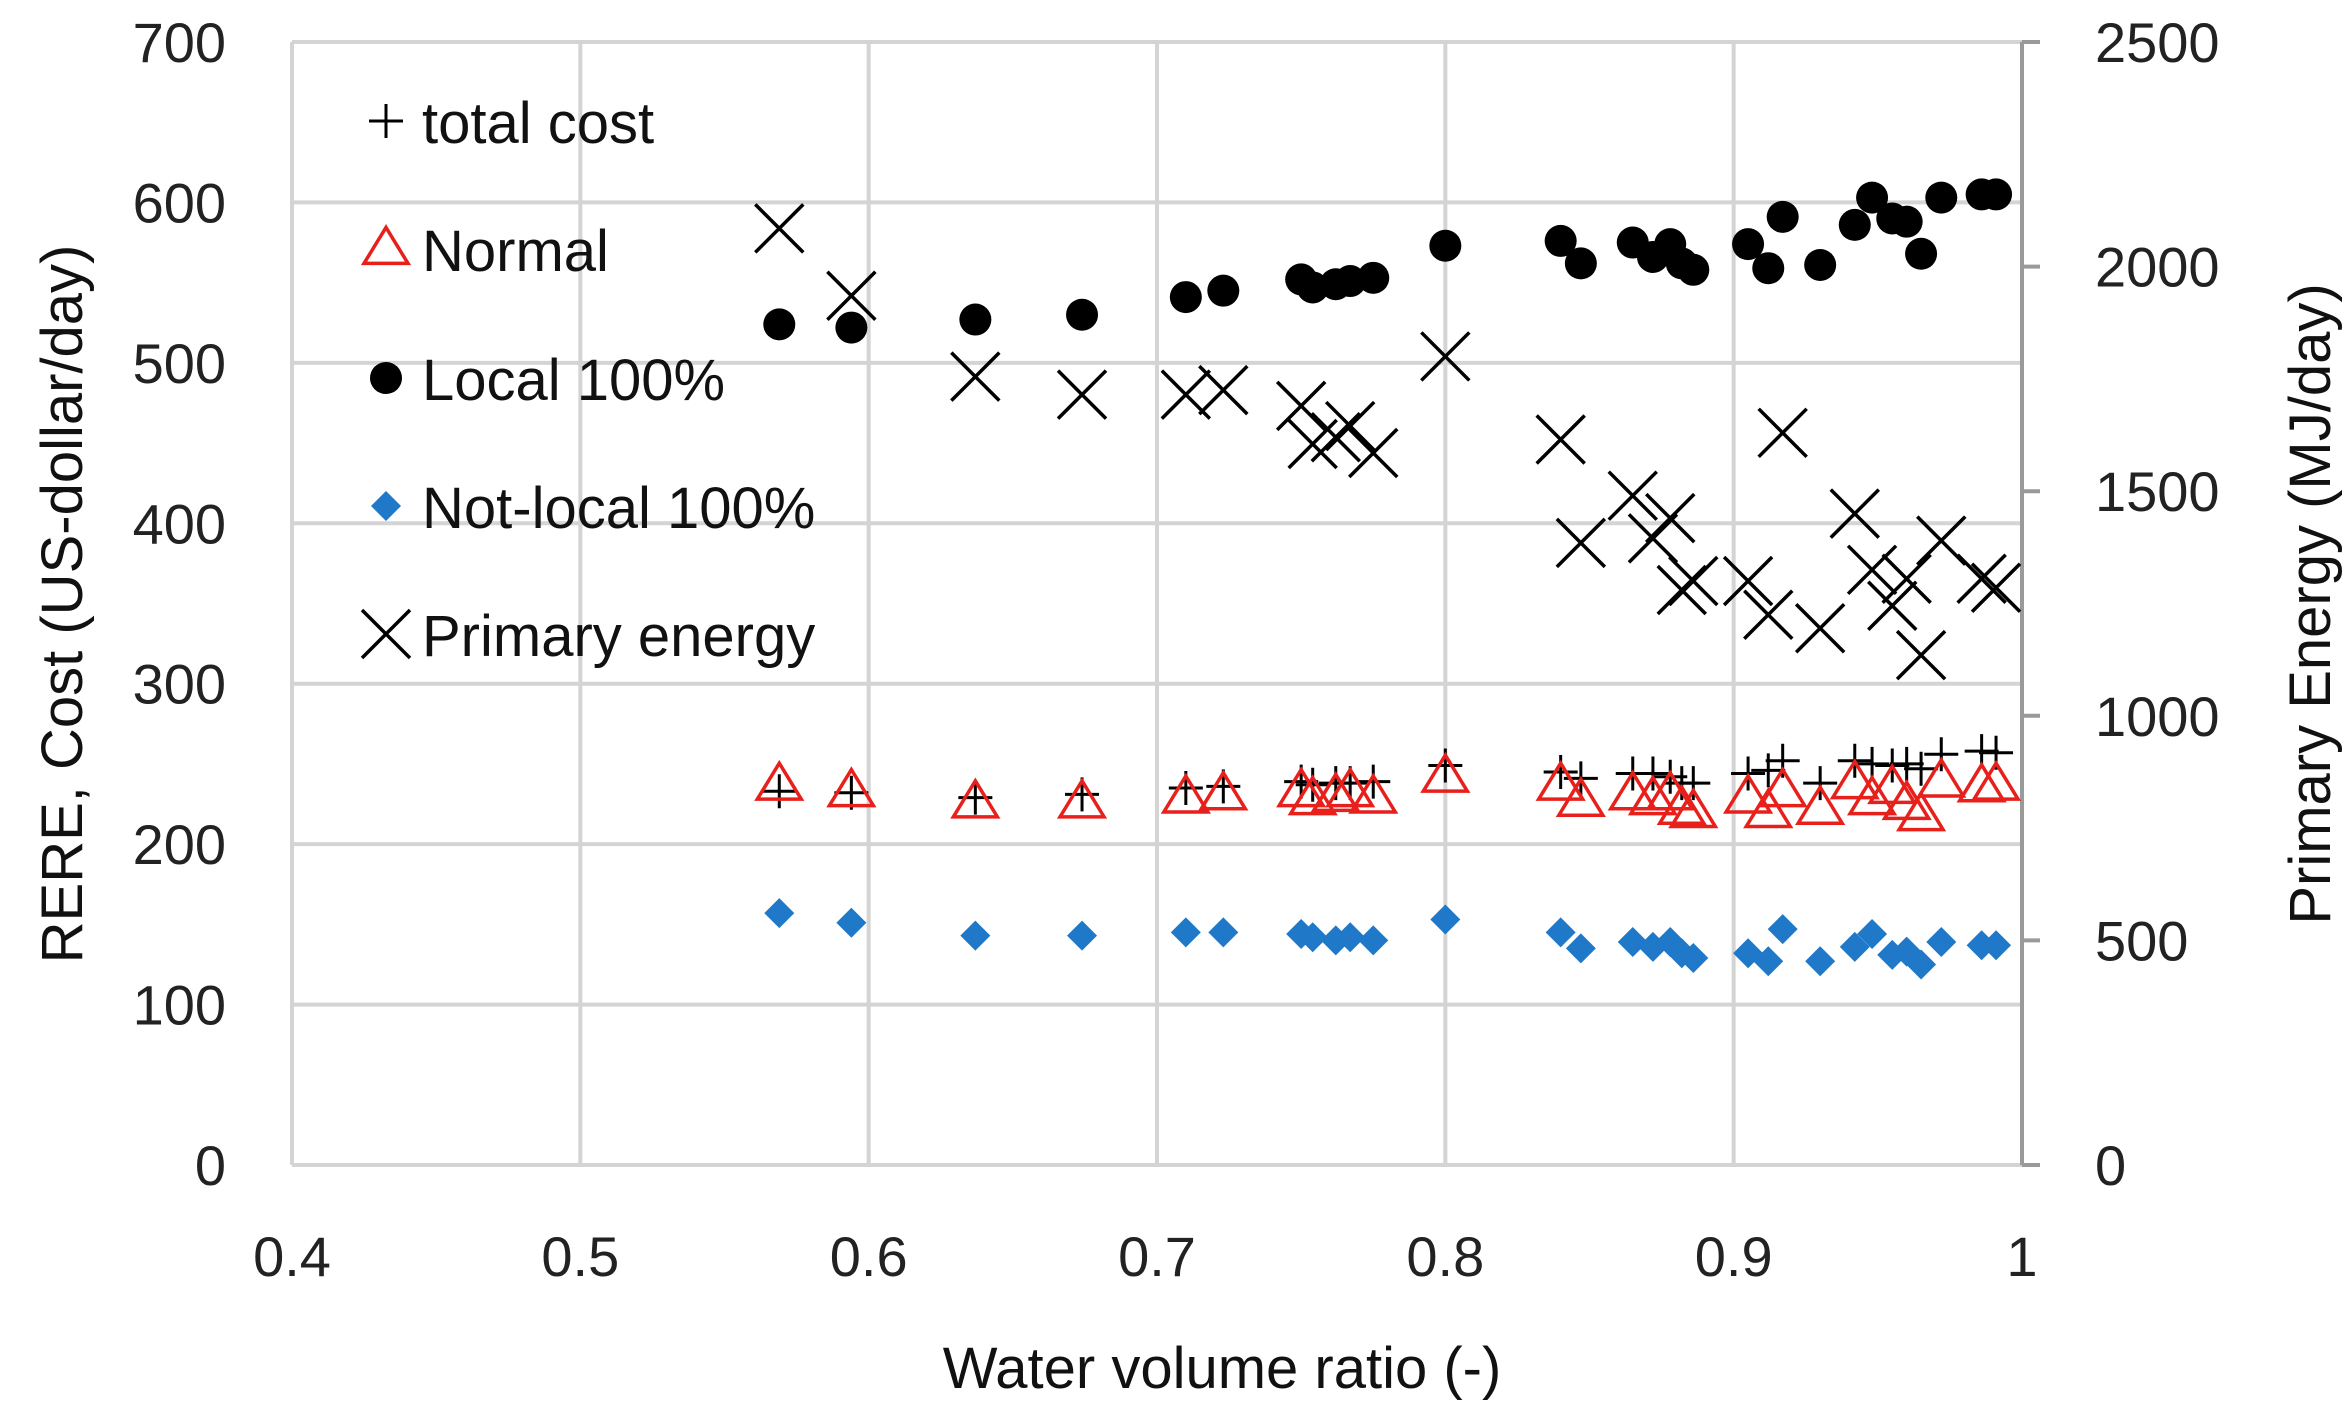 The image size is (2352, 1411). Describe the element at coordinates (1445, 1256) in the screenshot. I see `x-tick-label: 0.8` at that location.